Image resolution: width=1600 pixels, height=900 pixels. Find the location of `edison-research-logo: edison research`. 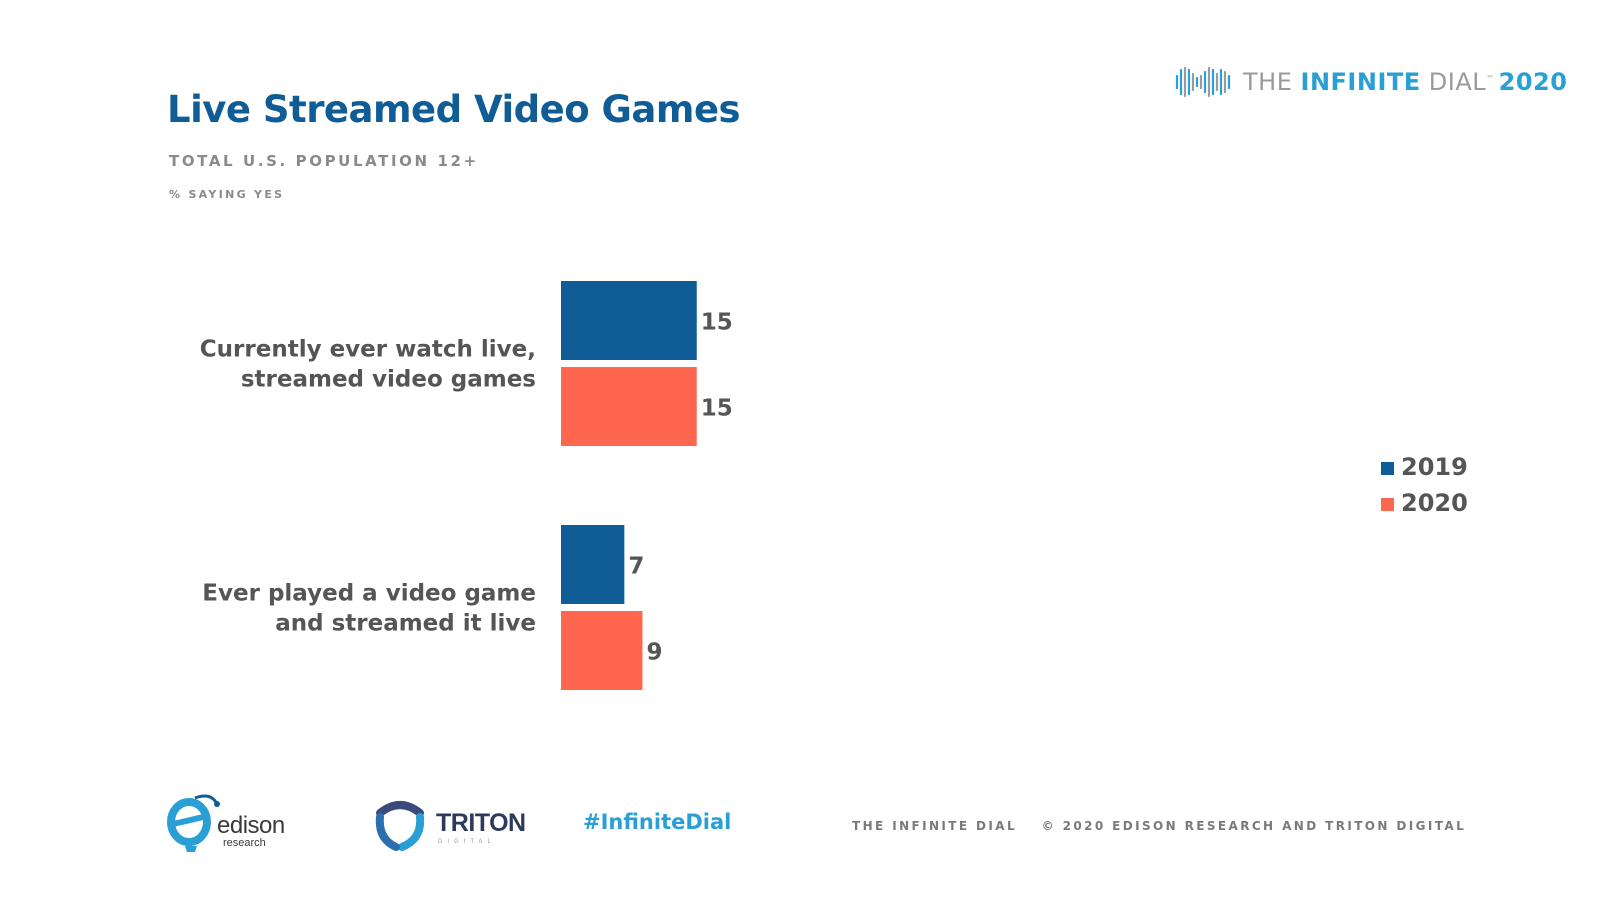

edison-research-logo: edison research is located at coordinates (237, 824).